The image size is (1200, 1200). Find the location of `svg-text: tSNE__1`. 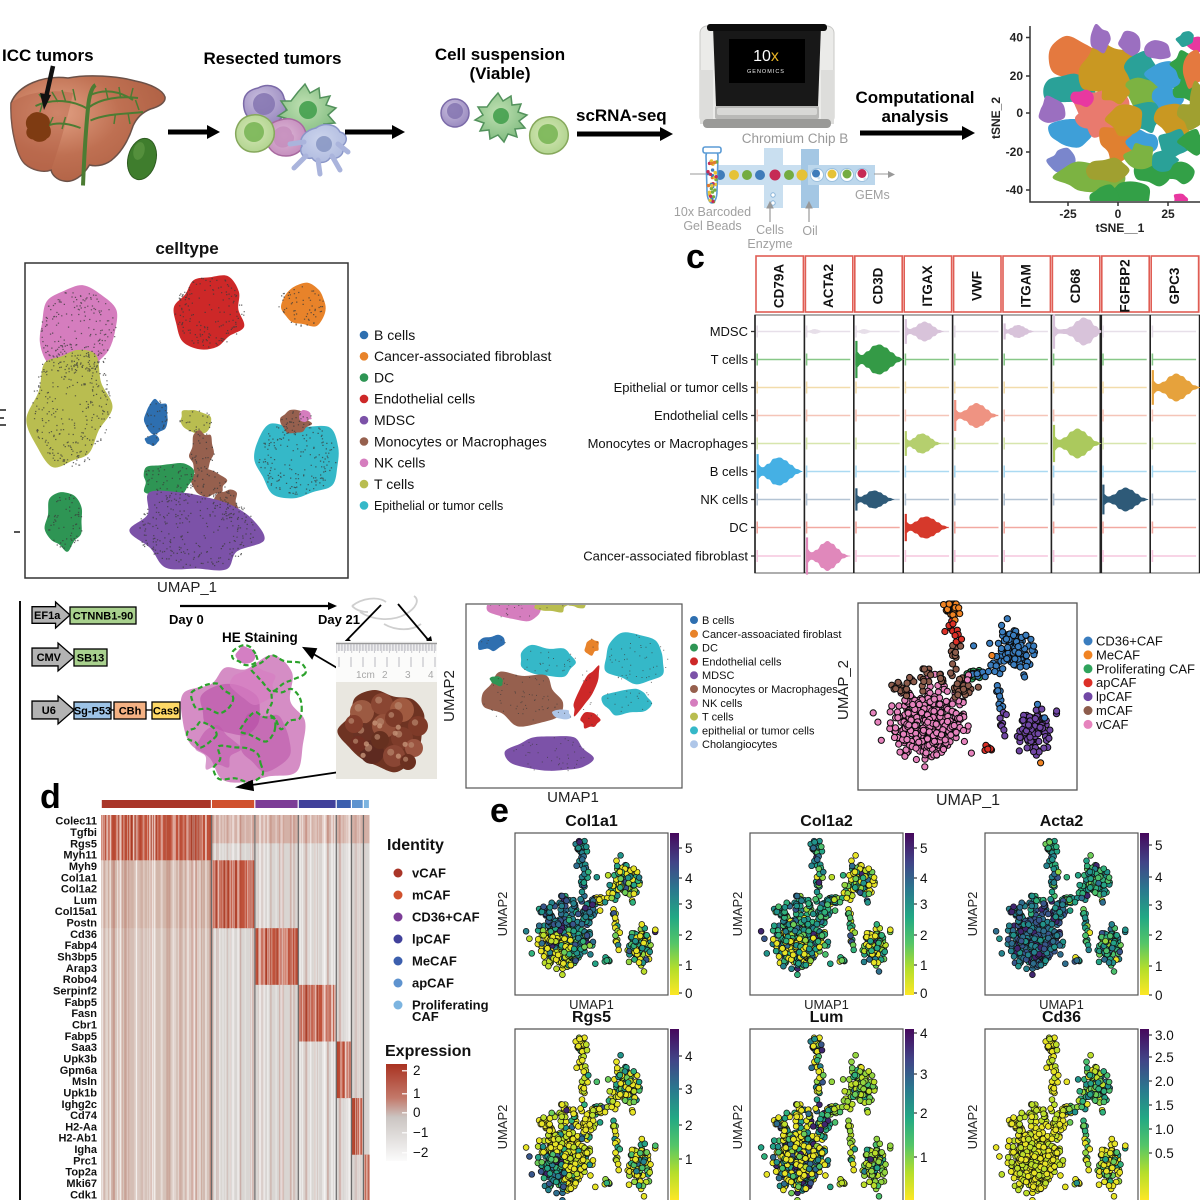

svg-text: tSNE__1 is located at coordinates (1120, 228).